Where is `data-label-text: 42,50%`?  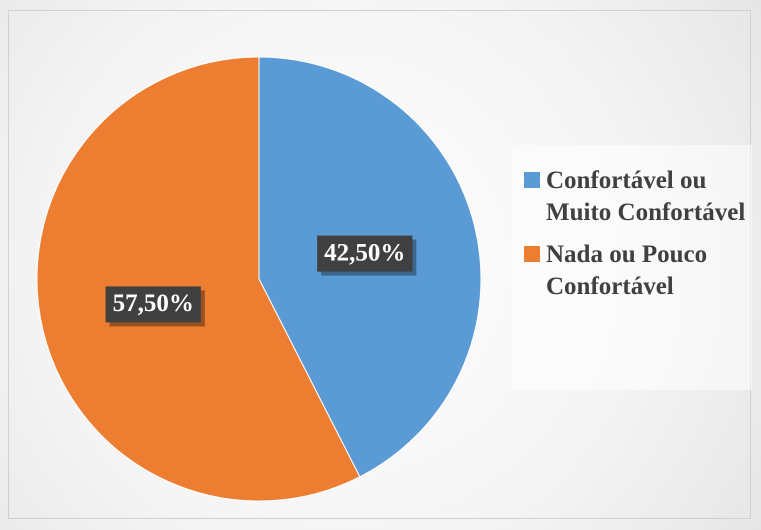 data-label-text: 42,50% is located at coordinates (364, 252).